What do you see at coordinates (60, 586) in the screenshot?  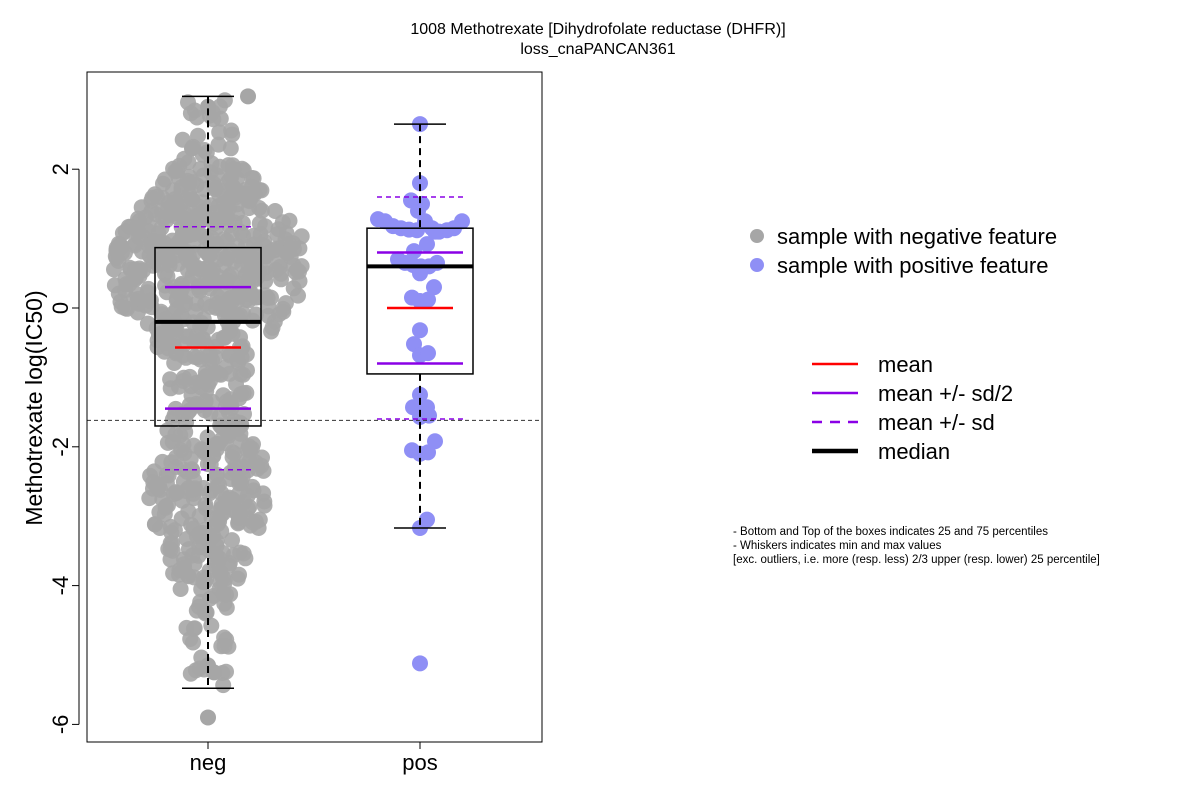 I see `y-tick-label: -4` at bounding box center [60, 586].